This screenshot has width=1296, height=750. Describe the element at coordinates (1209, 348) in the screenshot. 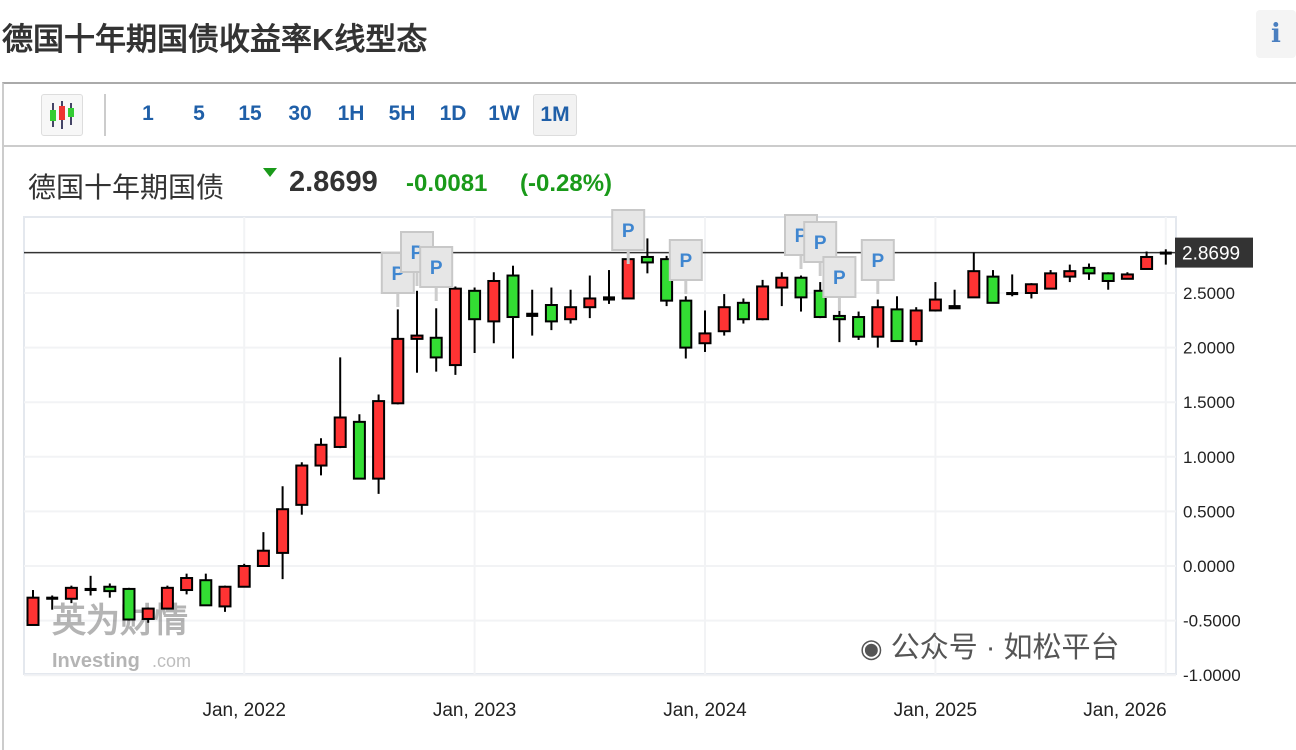

I see `y-tick-label: 2.0000` at that location.